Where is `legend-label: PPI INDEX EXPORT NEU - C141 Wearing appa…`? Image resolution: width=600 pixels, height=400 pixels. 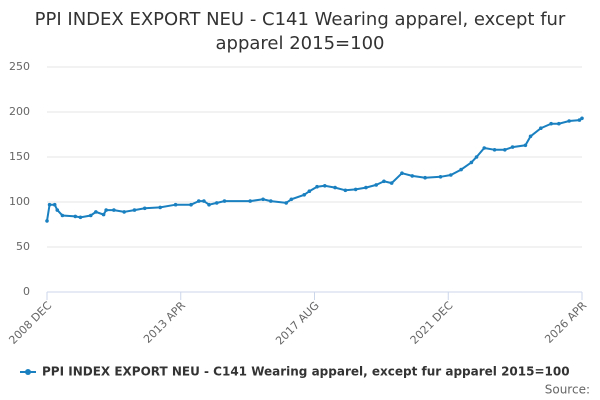 legend-label: PPI INDEX EXPORT NEU - C141 Wearing appa… is located at coordinates (306, 372).